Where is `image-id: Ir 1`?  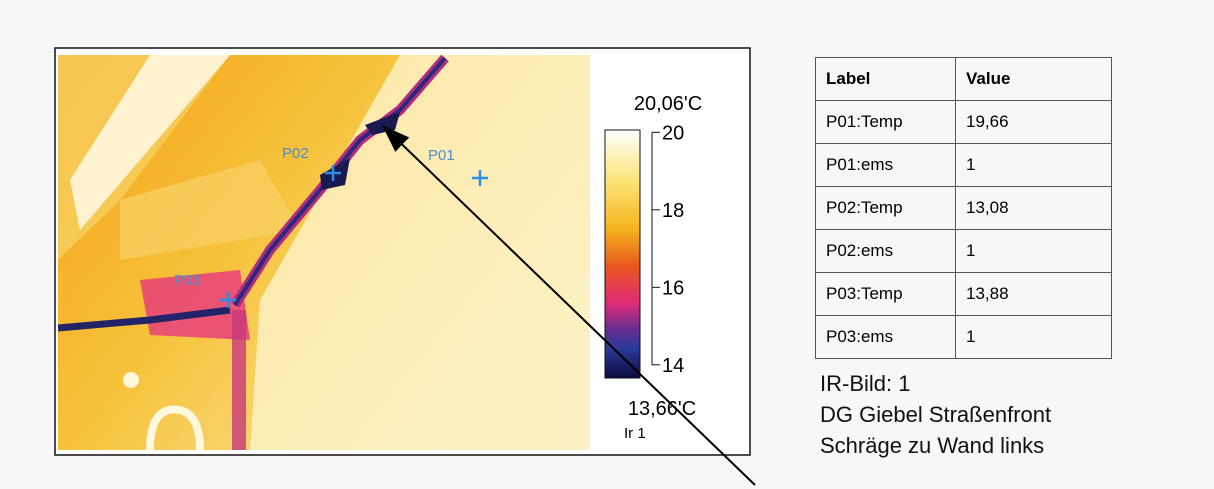
image-id: Ir 1 is located at coordinates (635, 433).